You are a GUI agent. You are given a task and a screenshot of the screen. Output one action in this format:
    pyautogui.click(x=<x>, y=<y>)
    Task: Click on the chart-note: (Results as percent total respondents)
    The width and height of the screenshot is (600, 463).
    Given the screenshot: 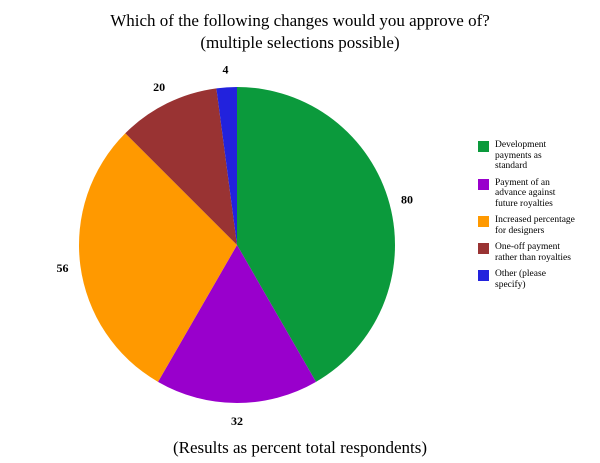 What is the action you would take?
    pyautogui.click(x=300, y=447)
    